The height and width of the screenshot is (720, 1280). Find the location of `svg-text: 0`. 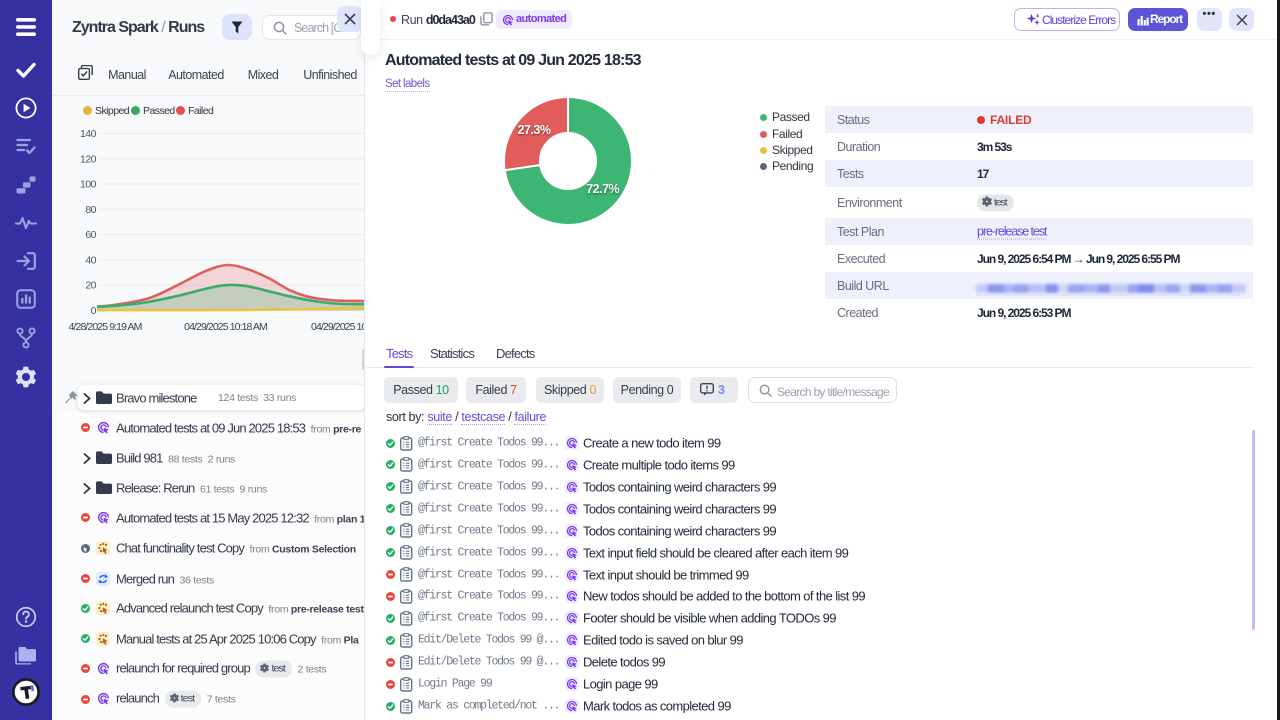

svg-text: 0 is located at coordinates (94, 311).